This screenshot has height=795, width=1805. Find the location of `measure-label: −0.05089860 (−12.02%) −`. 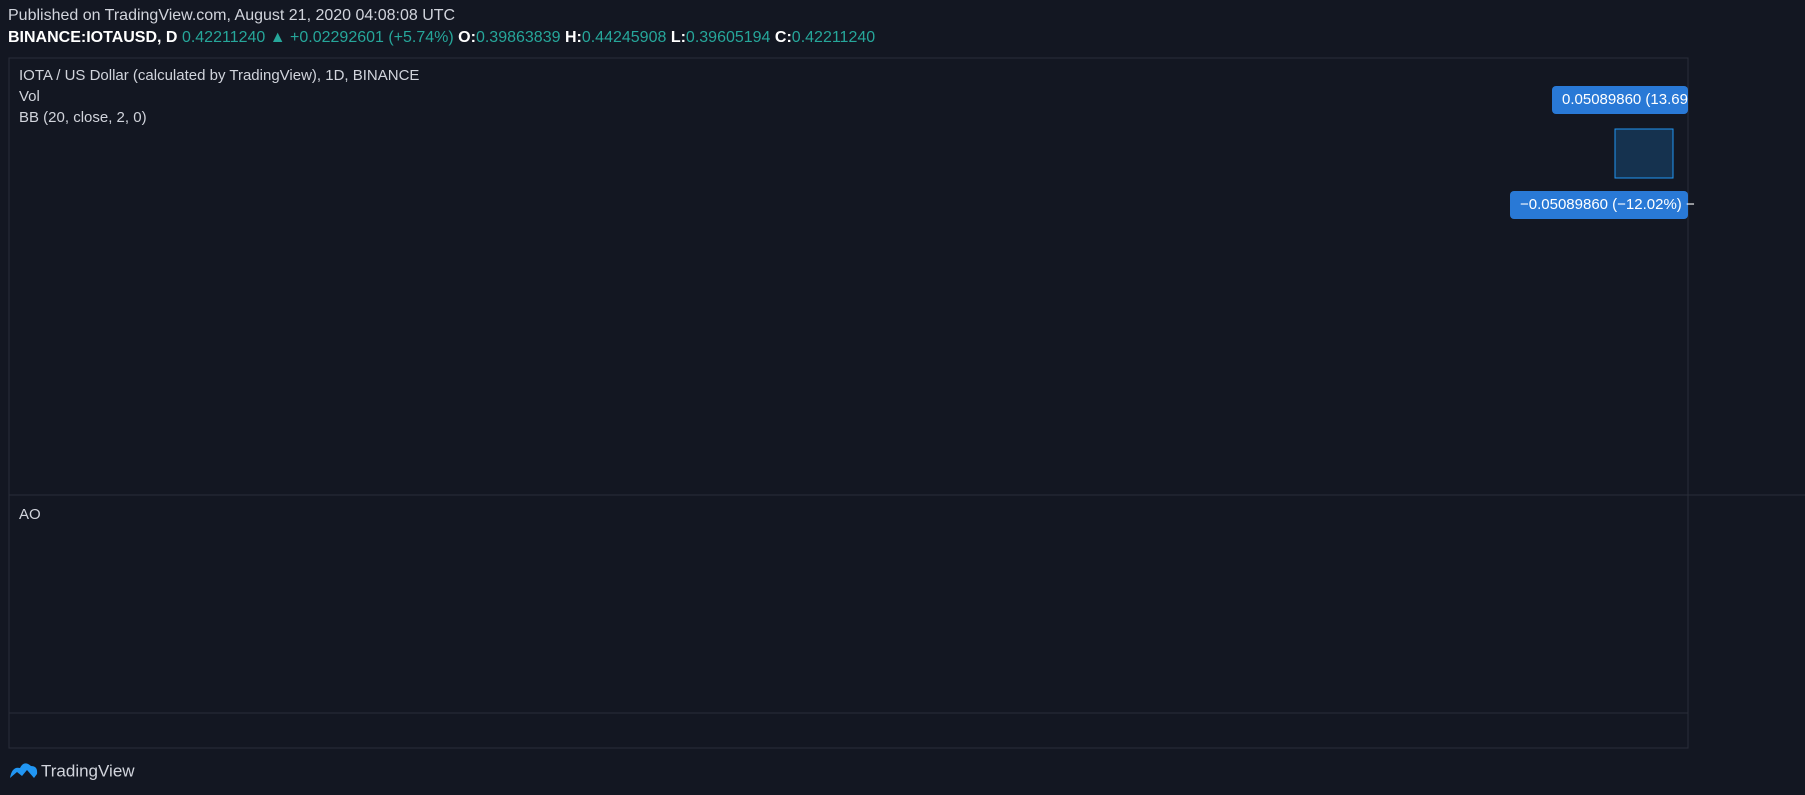

measure-label: −0.05089860 (−12.02%) − is located at coordinates (1607, 204).